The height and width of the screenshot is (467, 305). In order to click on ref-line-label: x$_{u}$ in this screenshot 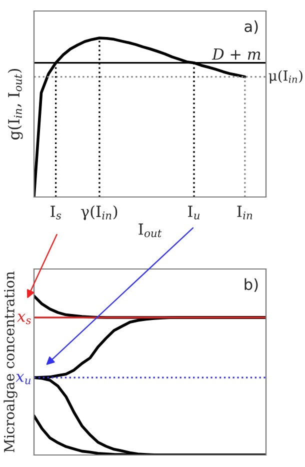, I will do `click(23, 379)`.